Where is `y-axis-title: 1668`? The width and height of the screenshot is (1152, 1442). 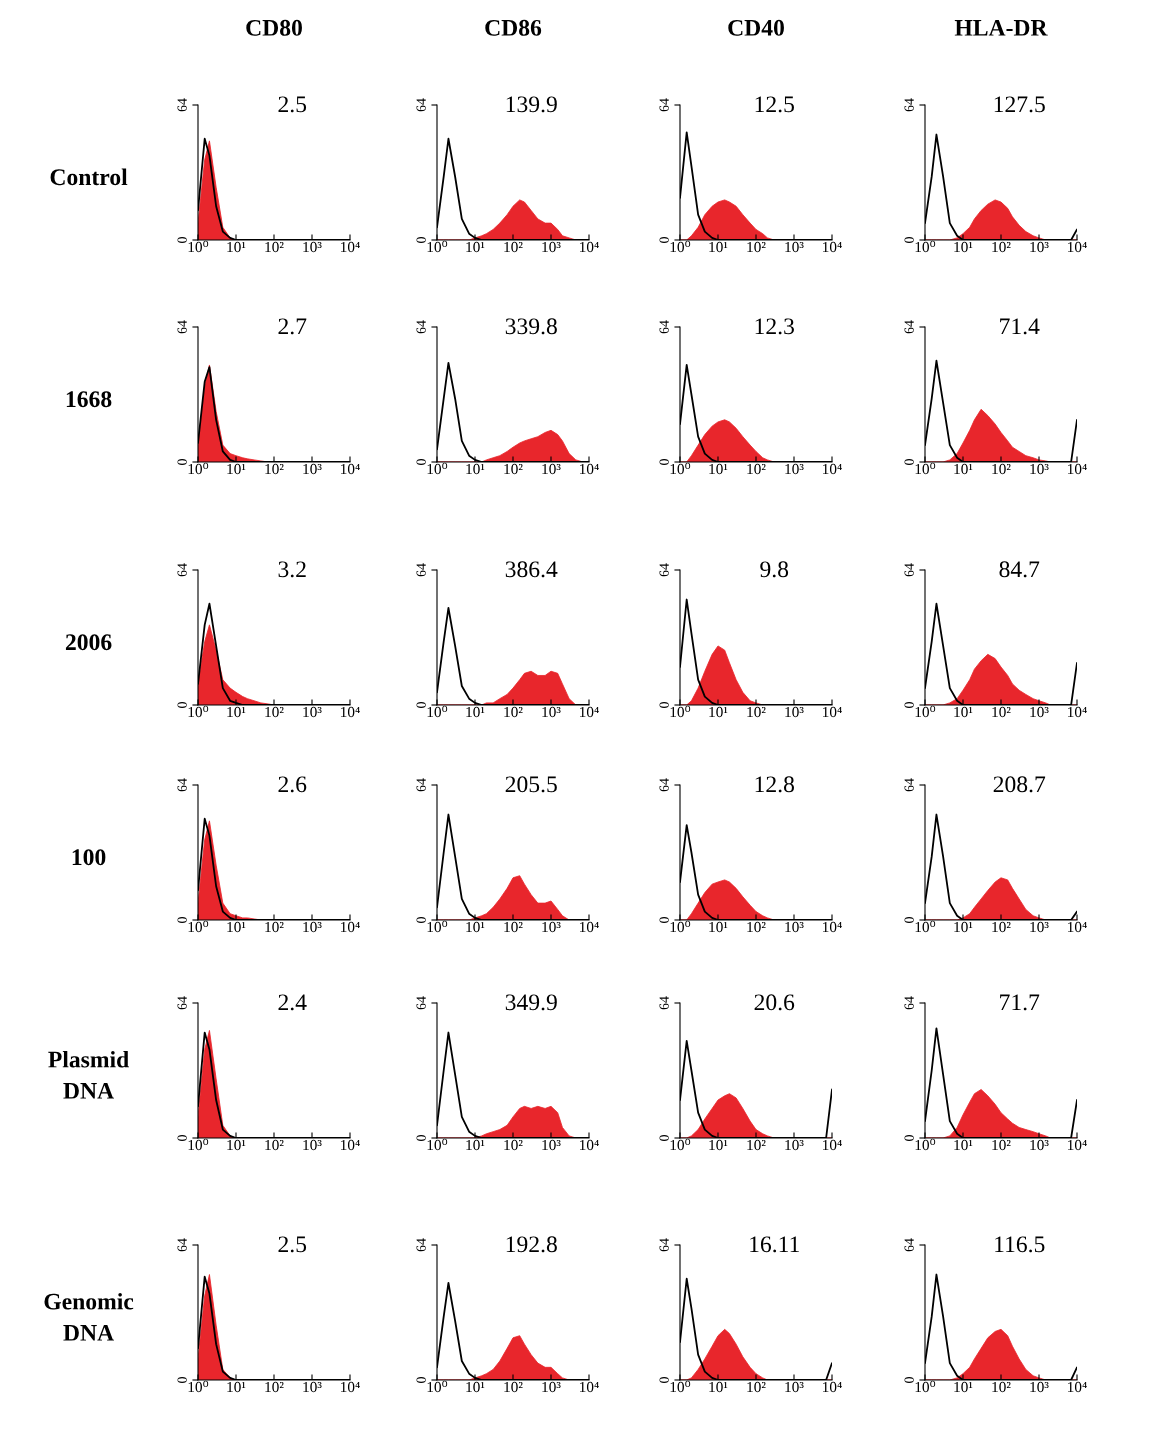
y-axis-title: 1668 is located at coordinates (89, 399).